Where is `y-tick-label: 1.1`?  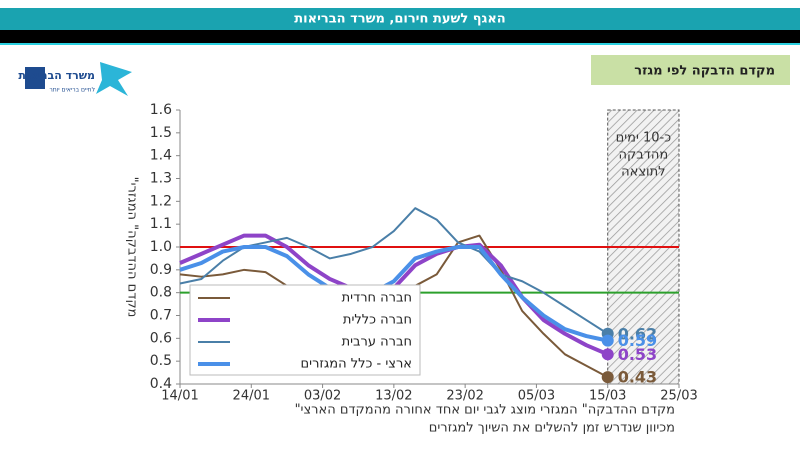
y-tick-label: 1.1 is located at coordinates (161, 224).